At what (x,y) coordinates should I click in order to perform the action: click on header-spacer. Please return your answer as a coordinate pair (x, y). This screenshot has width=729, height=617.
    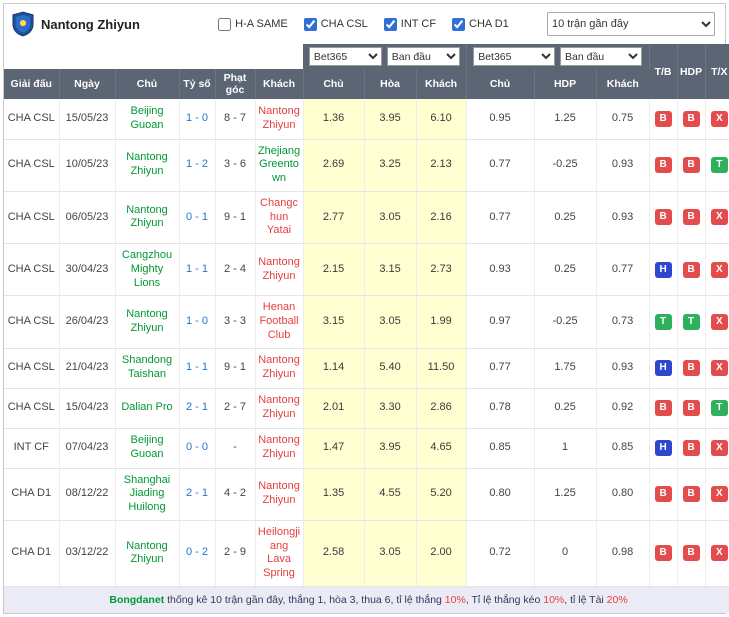
    Looking at the image, I should click on (154, 56).